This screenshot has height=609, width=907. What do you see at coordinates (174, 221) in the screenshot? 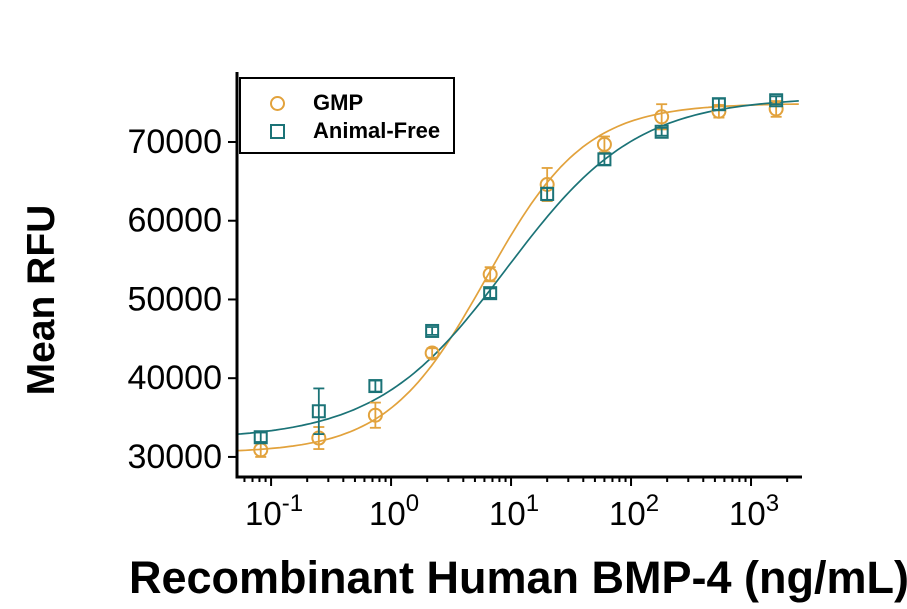
I see `y-tick-label: 60000` at bounding box center [174, 221].